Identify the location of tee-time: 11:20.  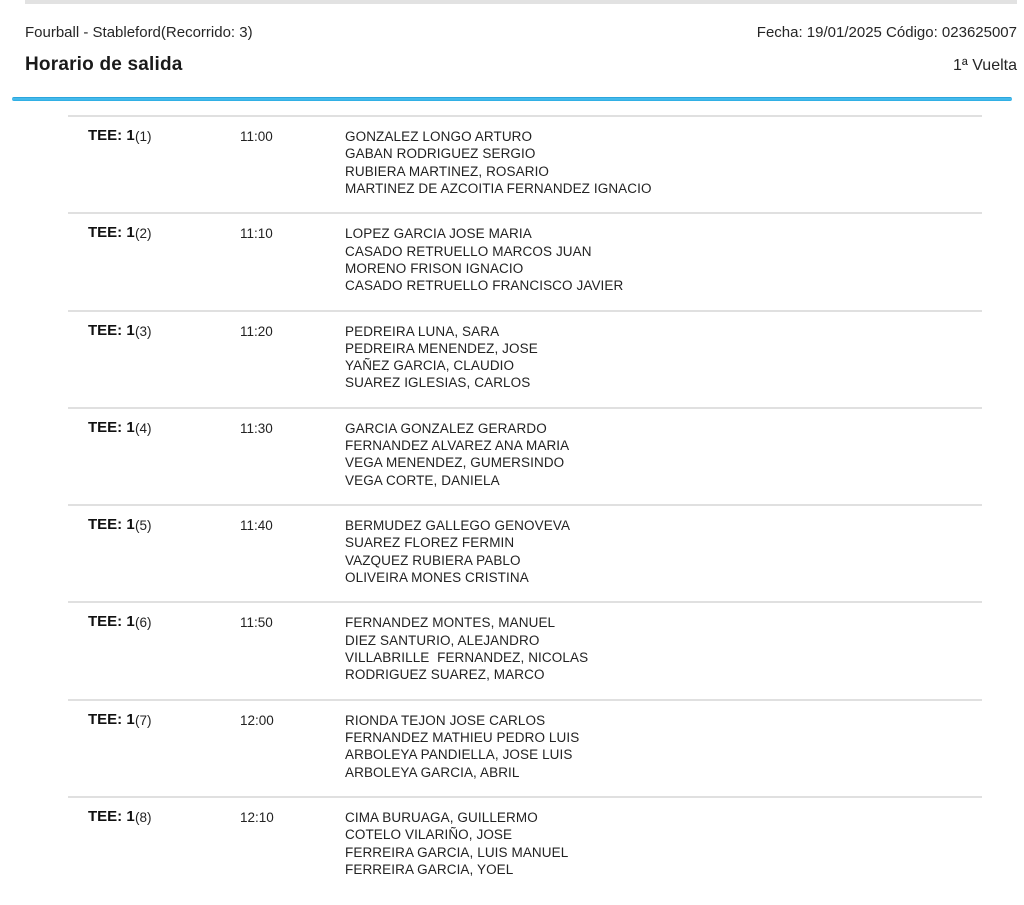
(256, 331).